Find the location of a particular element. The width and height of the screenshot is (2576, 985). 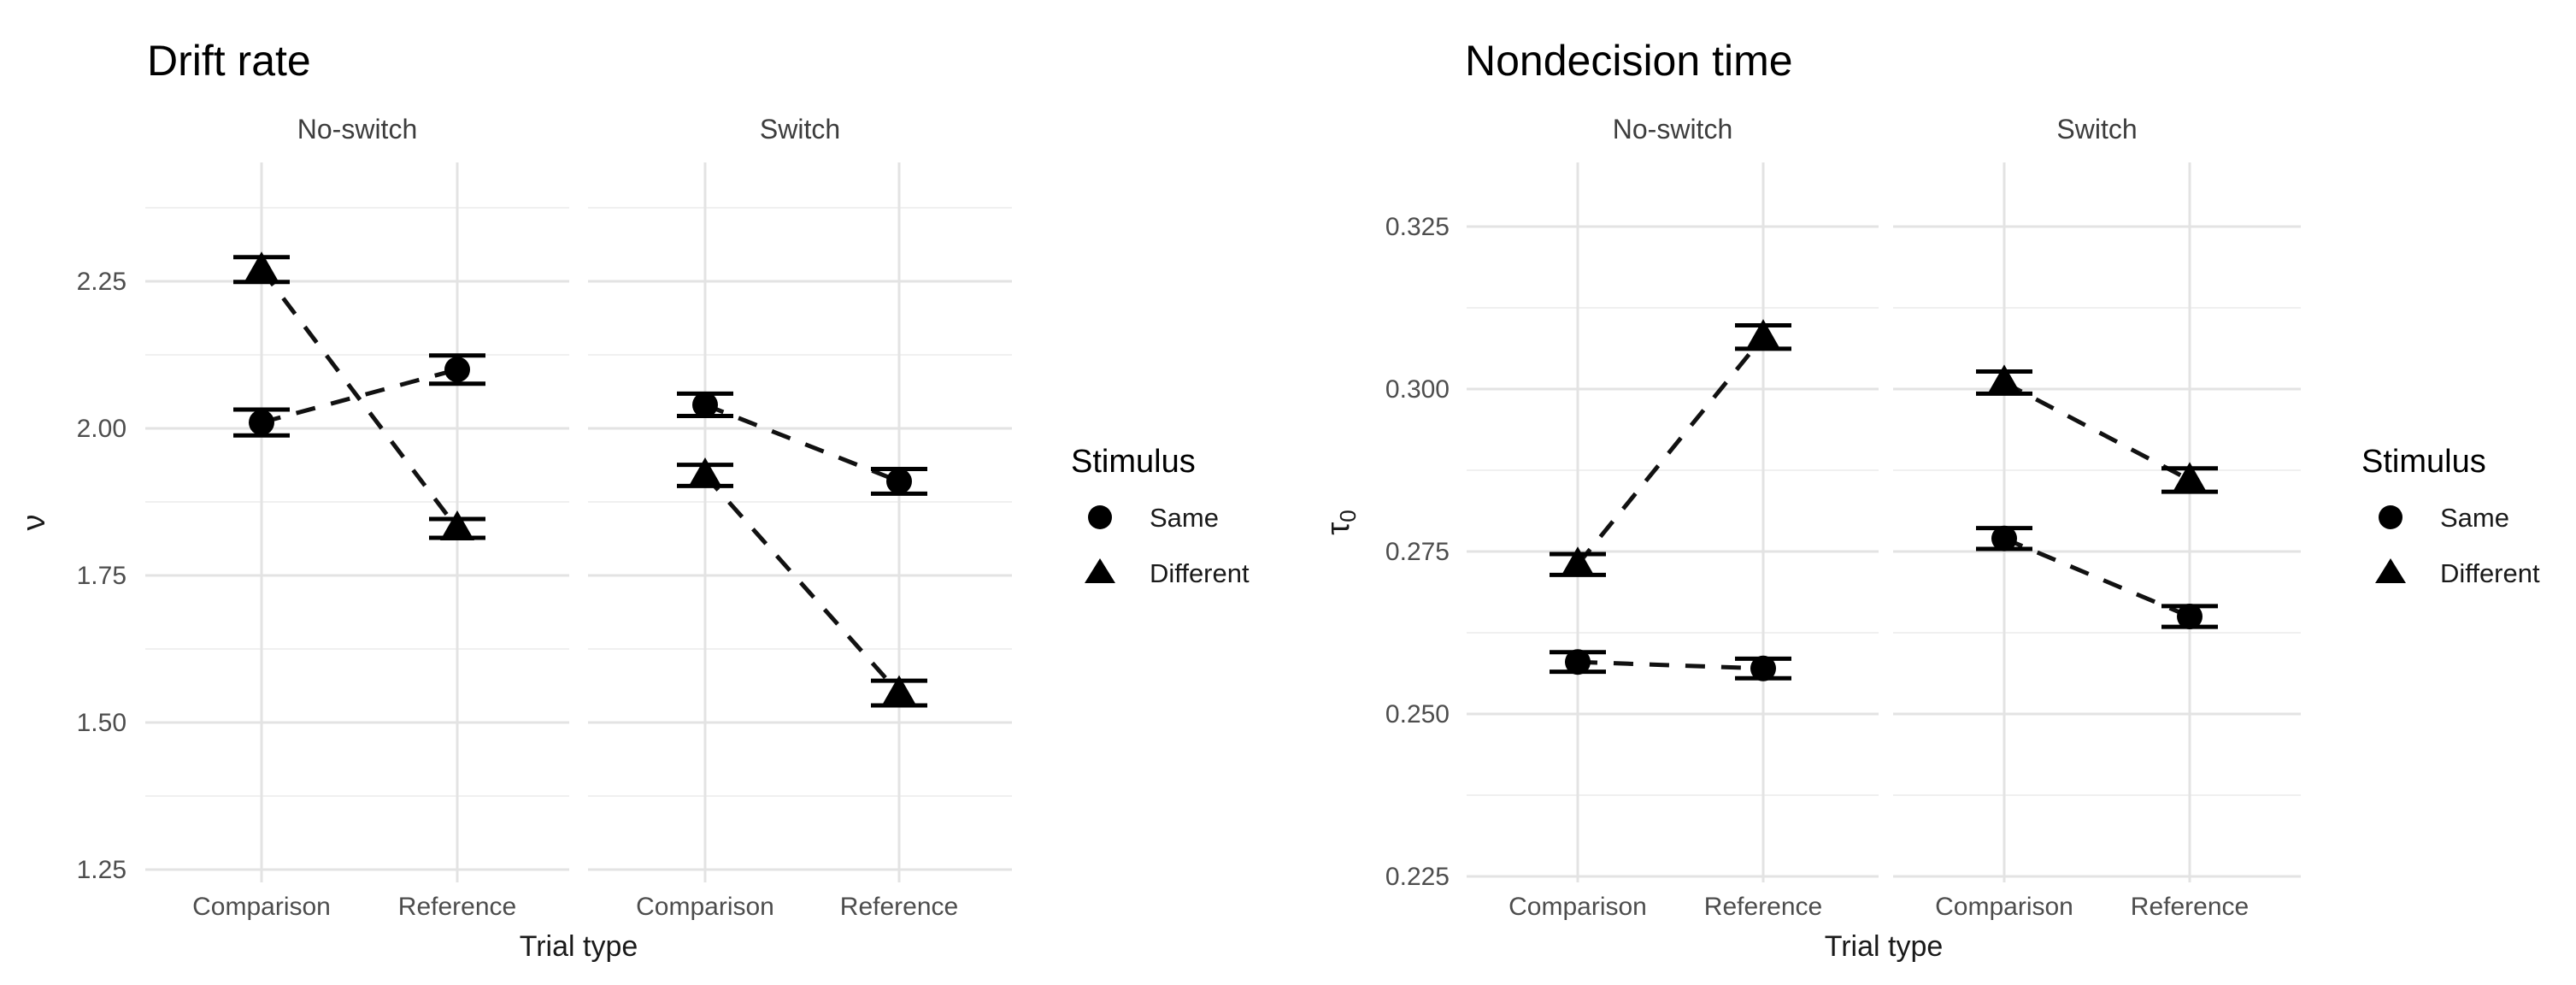

y-axis-tick-label: 1.75 is located at coordinates (101, 576).